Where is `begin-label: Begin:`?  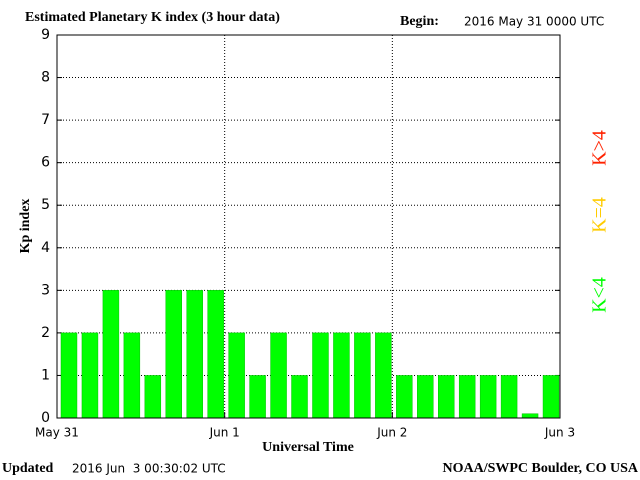
begin-label: Begin: is located at coordinates (419, 21).